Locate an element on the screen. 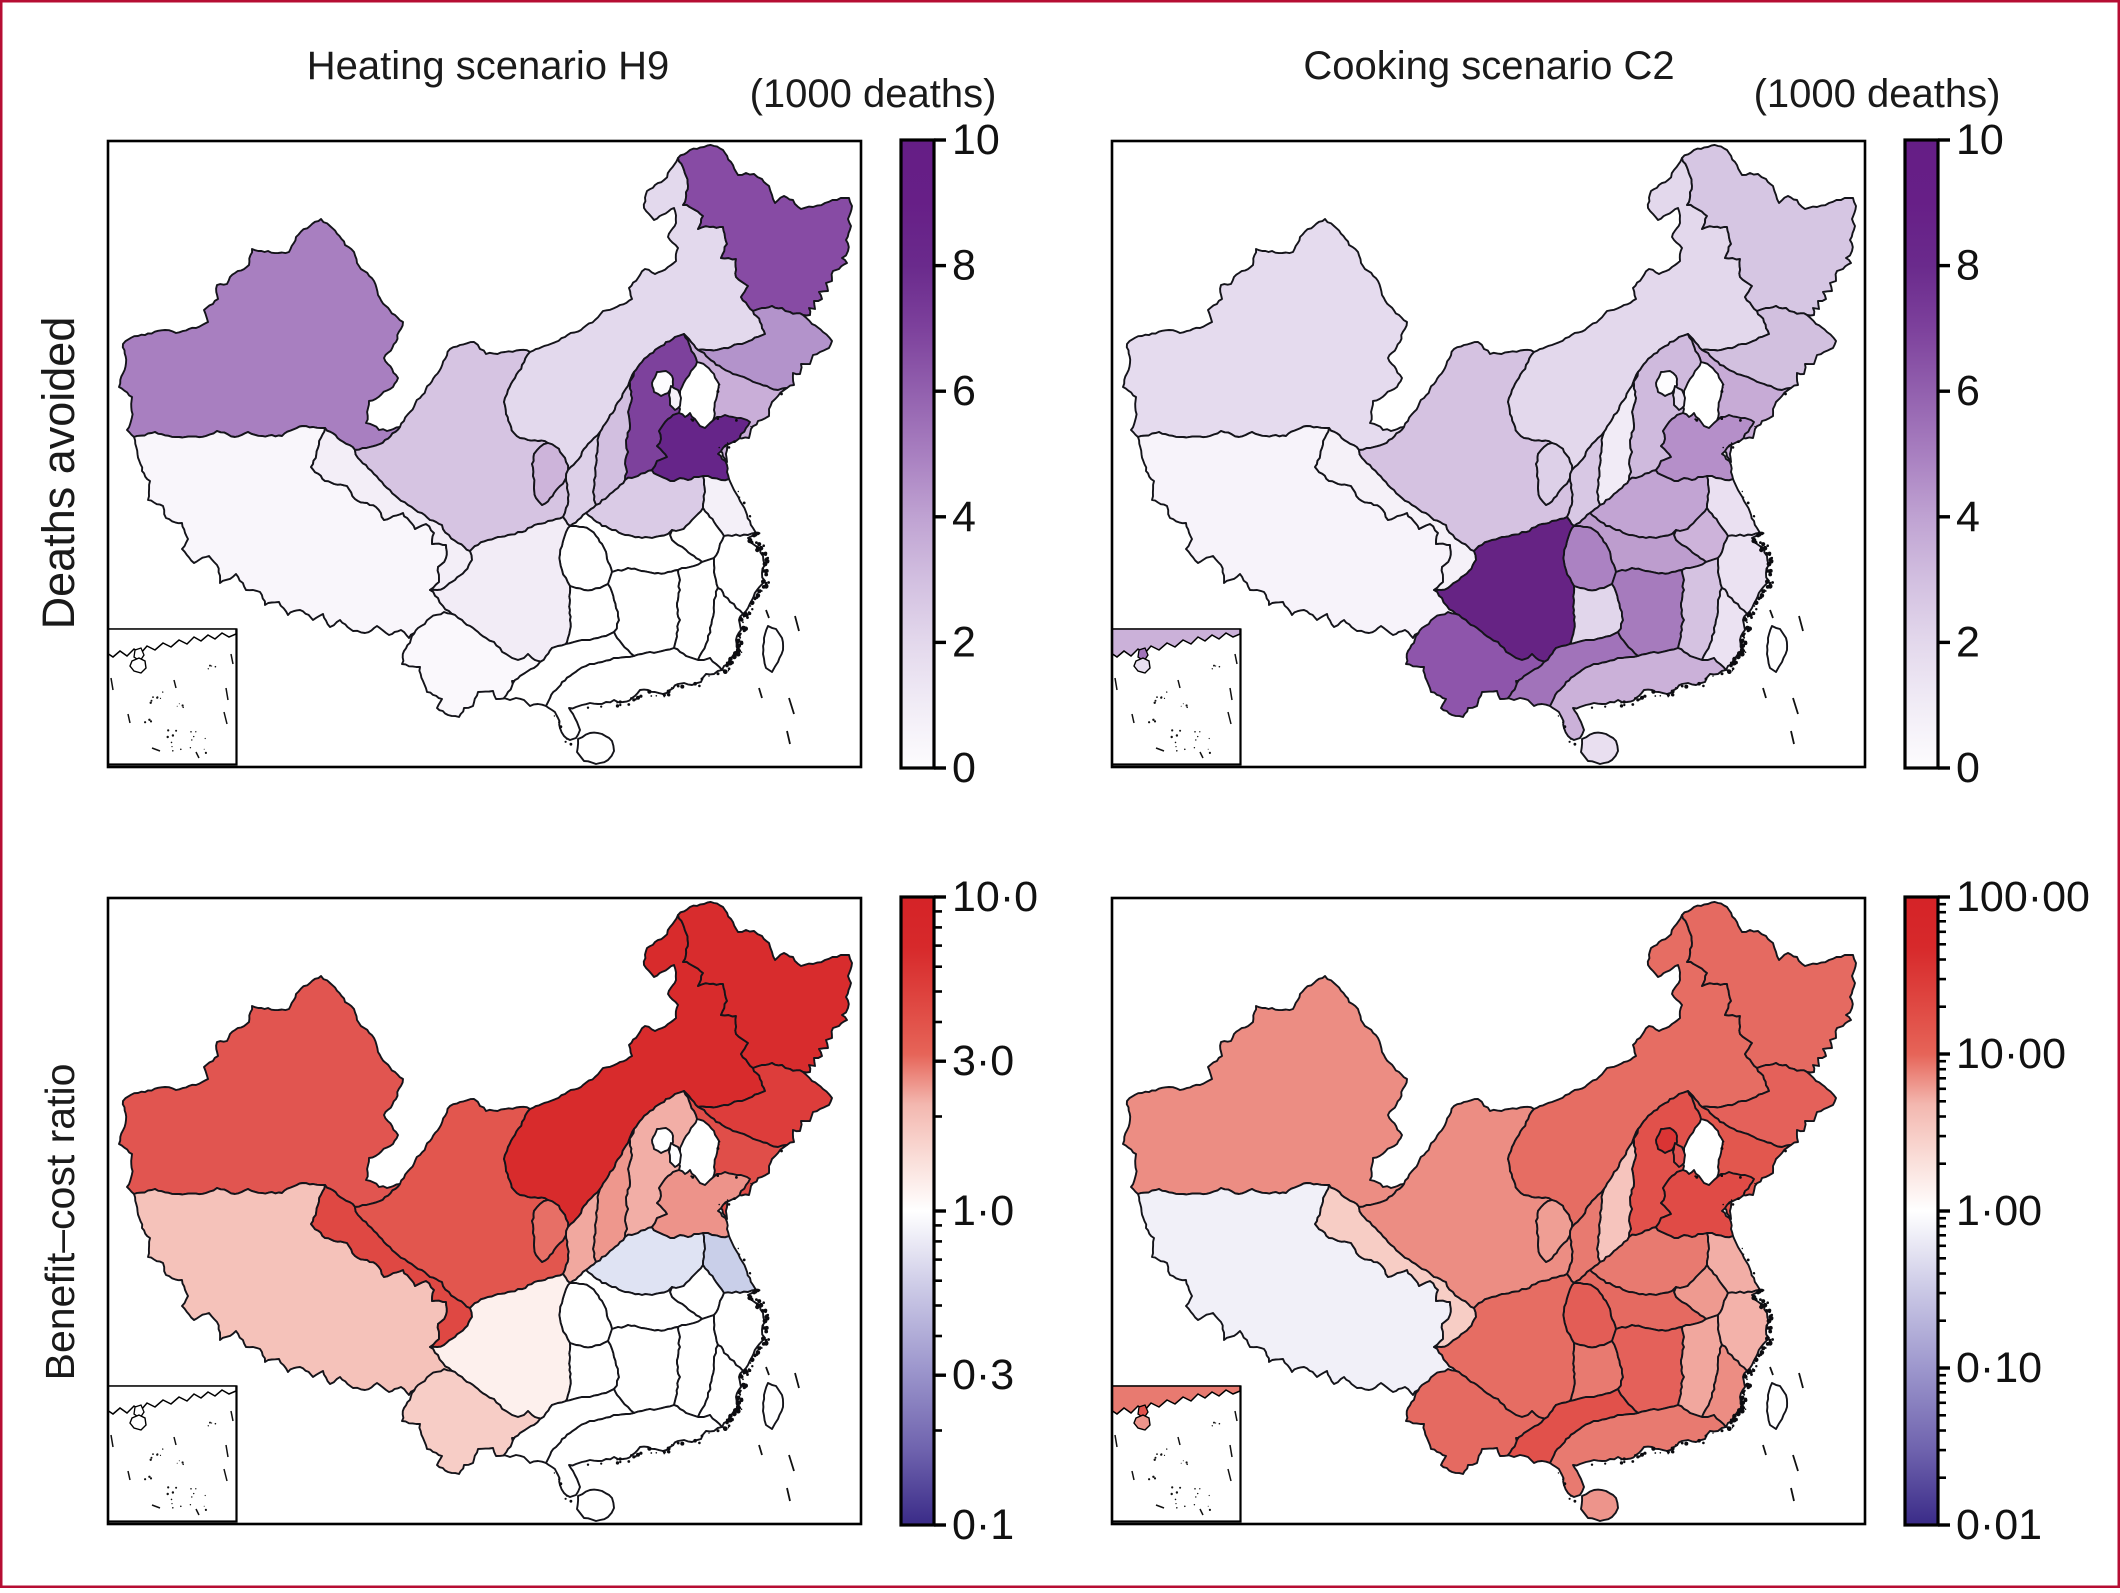 Image resolution: width=2120 pixels, height=1593 pixels. svg-text: 1·00 is located at coordinates (1999, 1211).